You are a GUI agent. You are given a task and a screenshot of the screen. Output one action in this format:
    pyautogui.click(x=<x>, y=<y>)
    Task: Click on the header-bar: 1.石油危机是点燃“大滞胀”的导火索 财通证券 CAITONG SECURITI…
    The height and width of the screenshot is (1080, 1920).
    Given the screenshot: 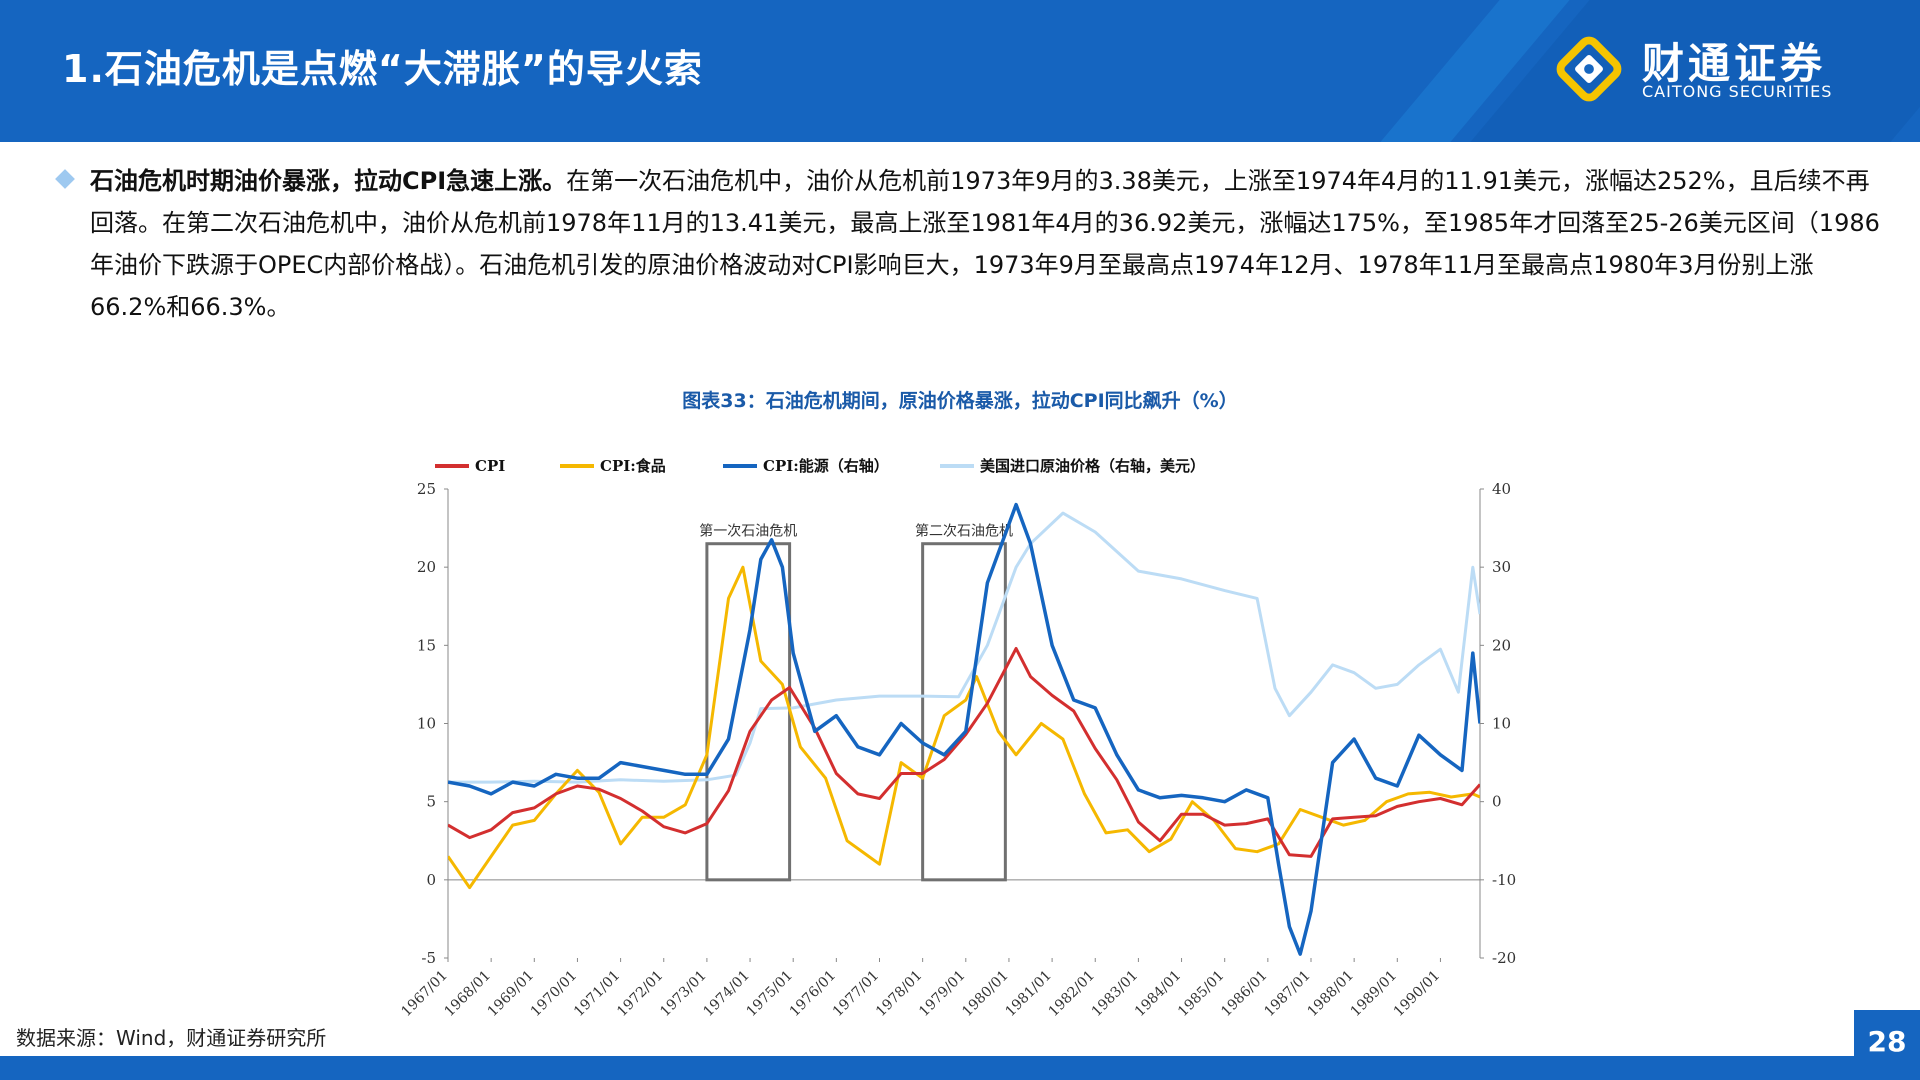 What is the action you would take?
    pyautogui.click(x=960, y=71)
    